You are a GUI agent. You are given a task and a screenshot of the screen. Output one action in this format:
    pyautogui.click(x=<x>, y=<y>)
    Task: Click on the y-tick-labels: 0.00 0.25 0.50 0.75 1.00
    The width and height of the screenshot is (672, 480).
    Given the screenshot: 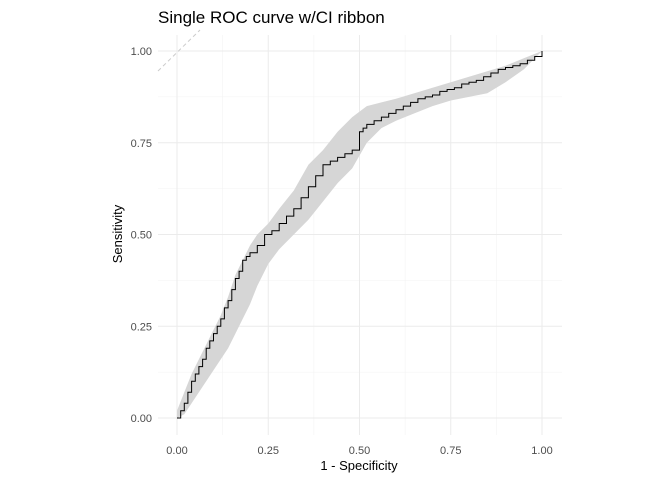 What is the action you would take?
    pyautogui.click(x=141, y=235)
    